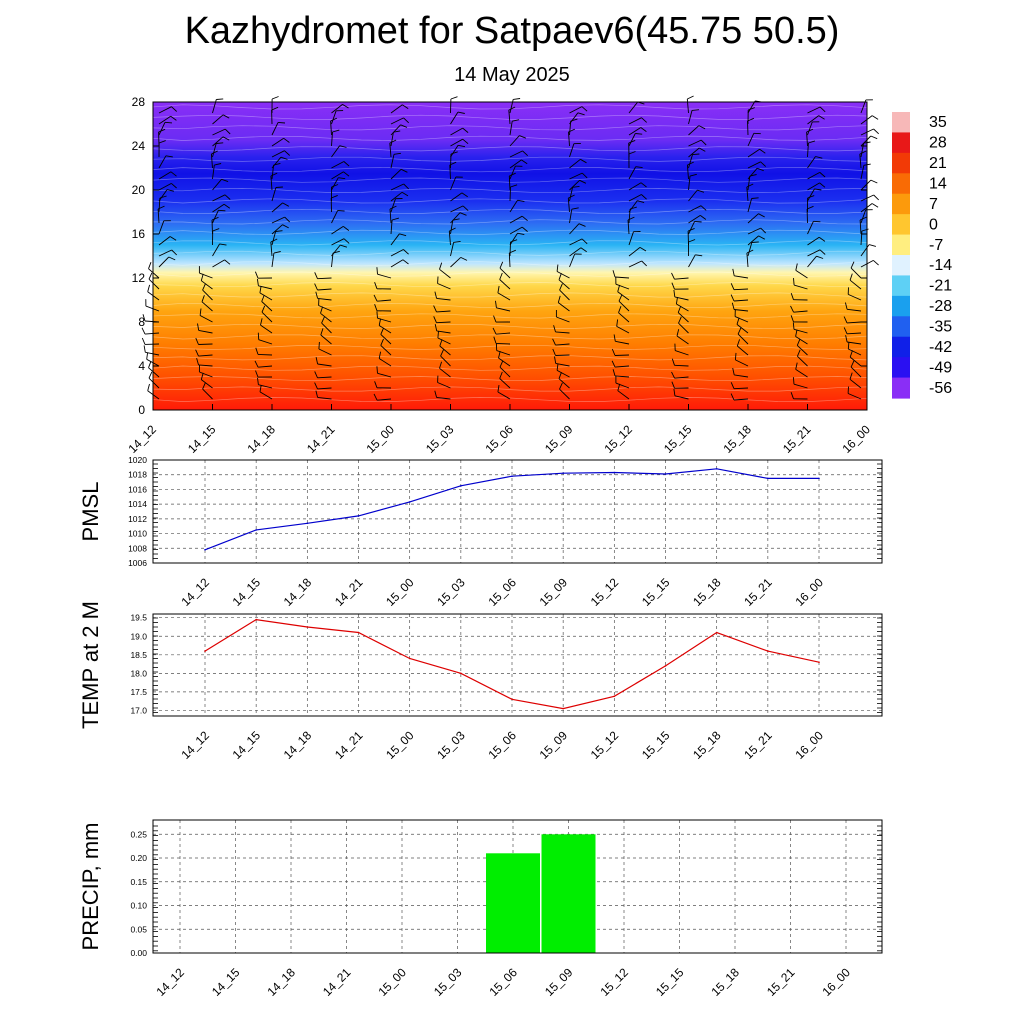 The height and width of the screenshot is (1024, 1024). Describe the element at coordinates (922, 255) in the screenshot. I see `colorbar: 35 28 21 14 7 0 -7 -14 -21 -28 -35 -42 -49 -56` at that location.